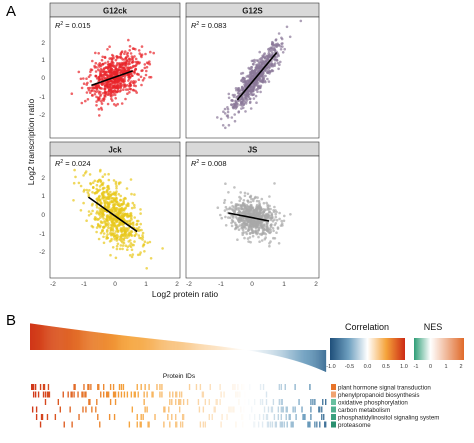  What do you see at coordinates (146, 284) in the screenshot?
I see `x-tick-label: 1` at bounding box center [146, 284].